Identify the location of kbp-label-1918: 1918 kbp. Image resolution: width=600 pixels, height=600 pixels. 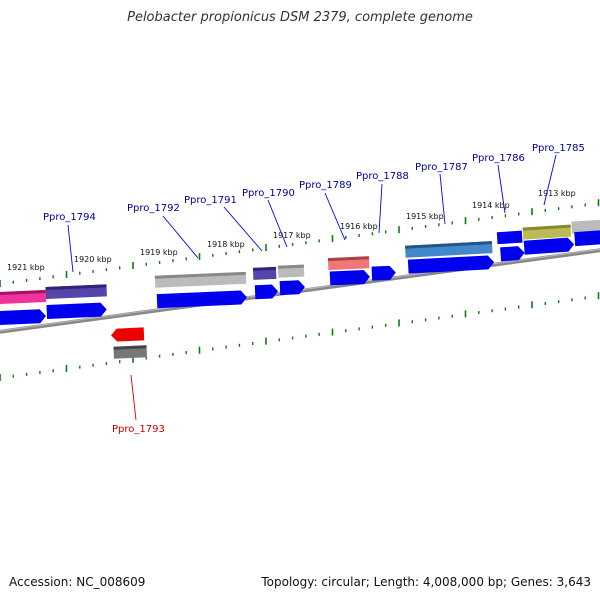
(226, 244).